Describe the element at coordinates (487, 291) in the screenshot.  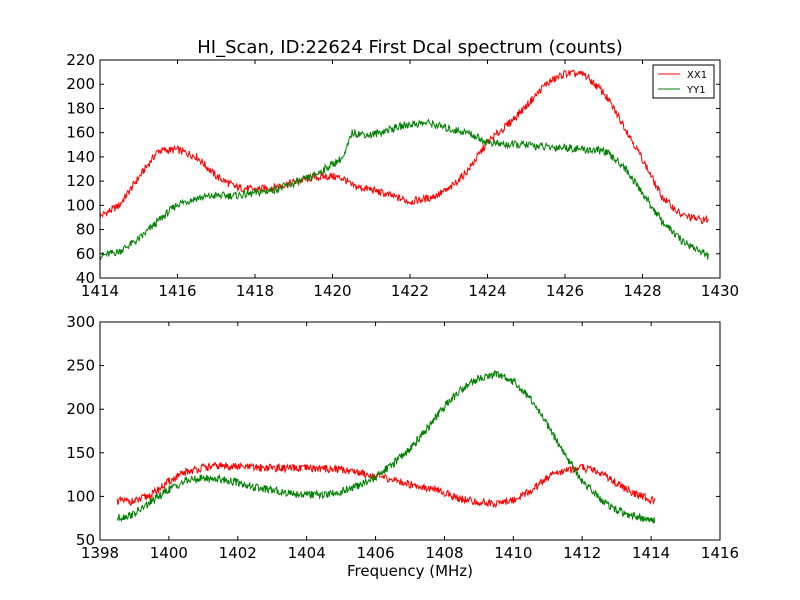
I see `x-tick-label: 1424` at that location.